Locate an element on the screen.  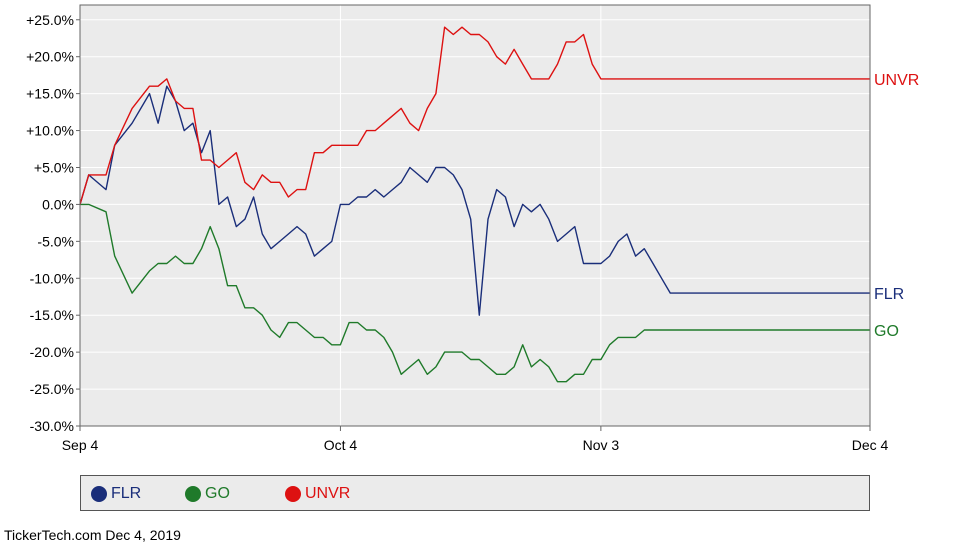
legend-item-go: GO is located at coordinates (207, 494).